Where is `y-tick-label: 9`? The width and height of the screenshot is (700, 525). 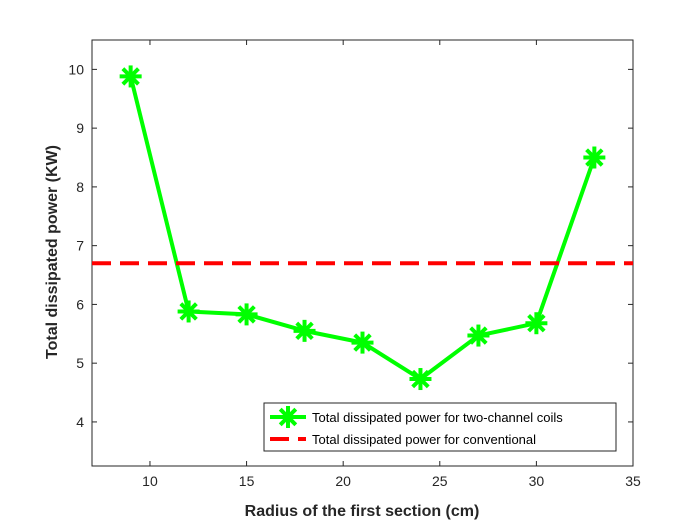 y-tick-label: 9 is located at coordinates (80, 128).